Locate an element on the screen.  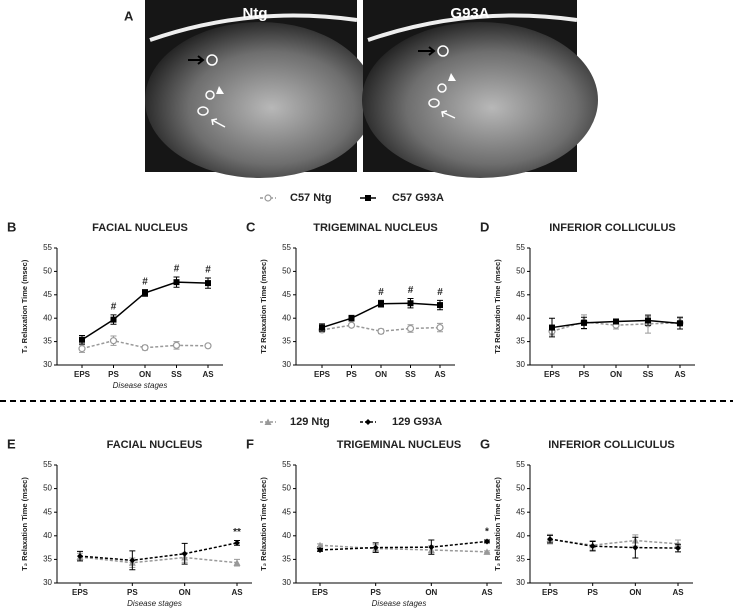
y-axis-label: T2 Relaxation Time (msec) is located at coordinates (497, 306).